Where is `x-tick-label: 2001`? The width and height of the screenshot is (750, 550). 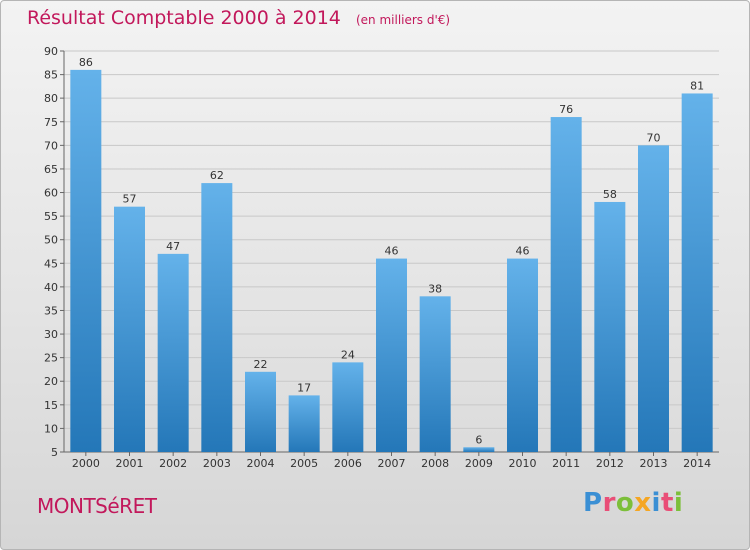
x-tick-label: 2001 is located at coordinates (130, 463).